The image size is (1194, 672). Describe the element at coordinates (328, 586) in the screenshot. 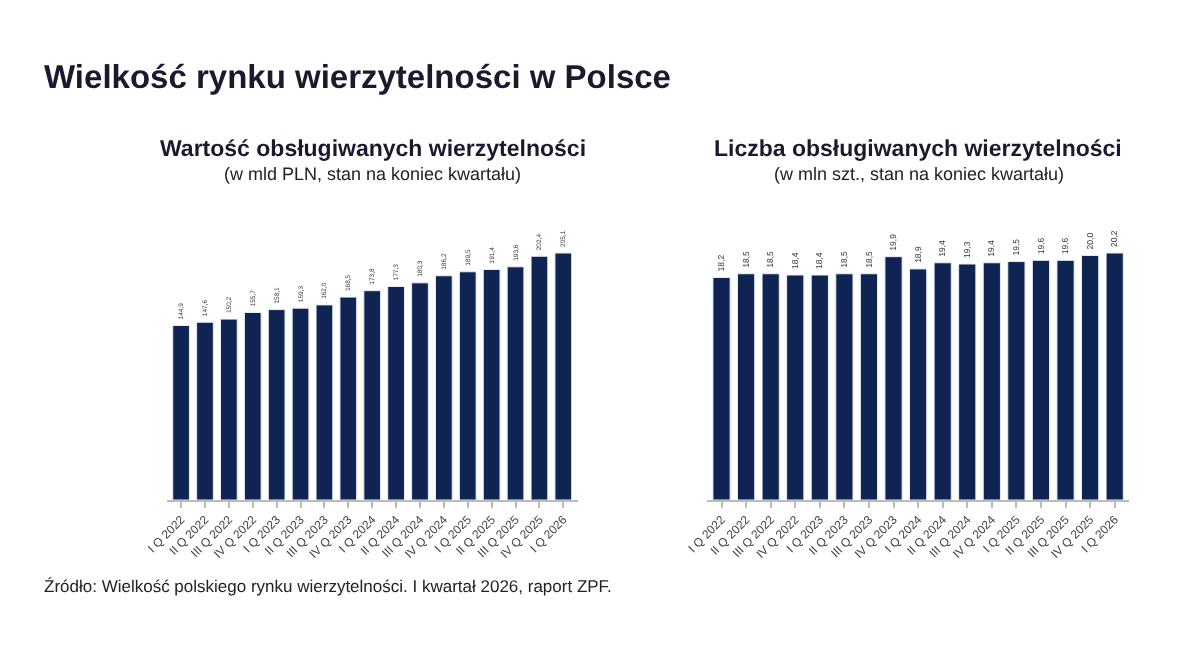

I see `text: Źródło: Wielkość polskiego rynku wierzytelności. I kwartał 2026, raport ZPF.` at that location.